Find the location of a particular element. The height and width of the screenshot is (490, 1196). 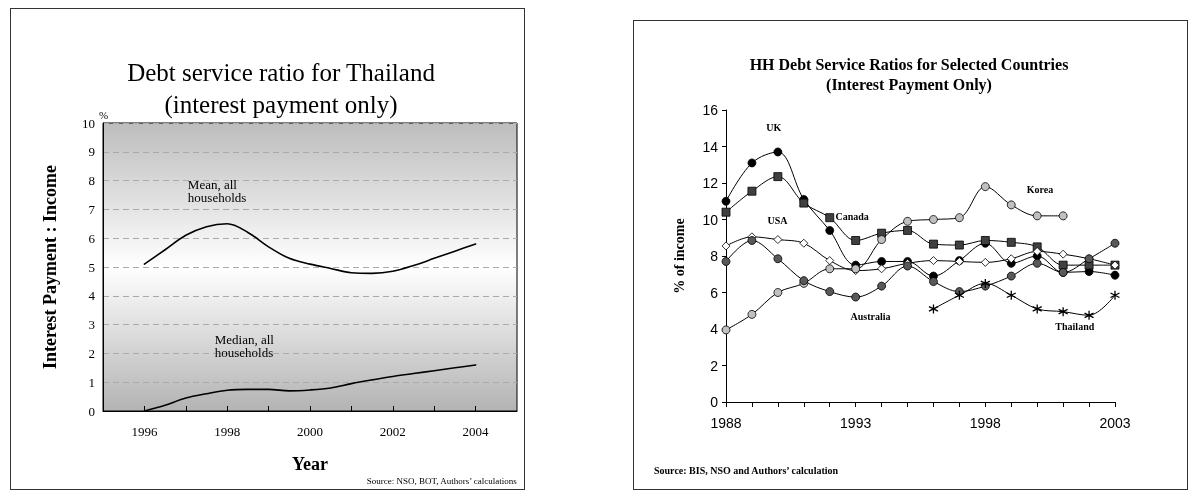

x-axis-title: Year is located at coordinates (310, 464).